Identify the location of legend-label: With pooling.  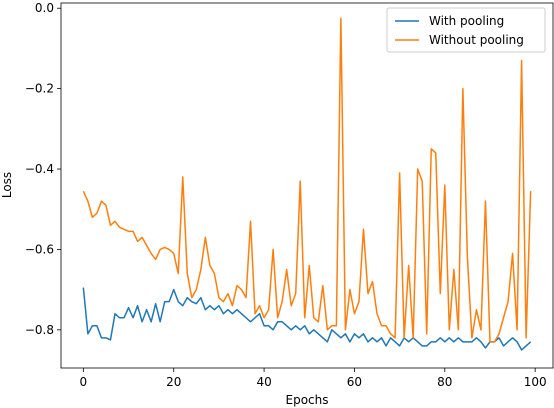
(466, 21).